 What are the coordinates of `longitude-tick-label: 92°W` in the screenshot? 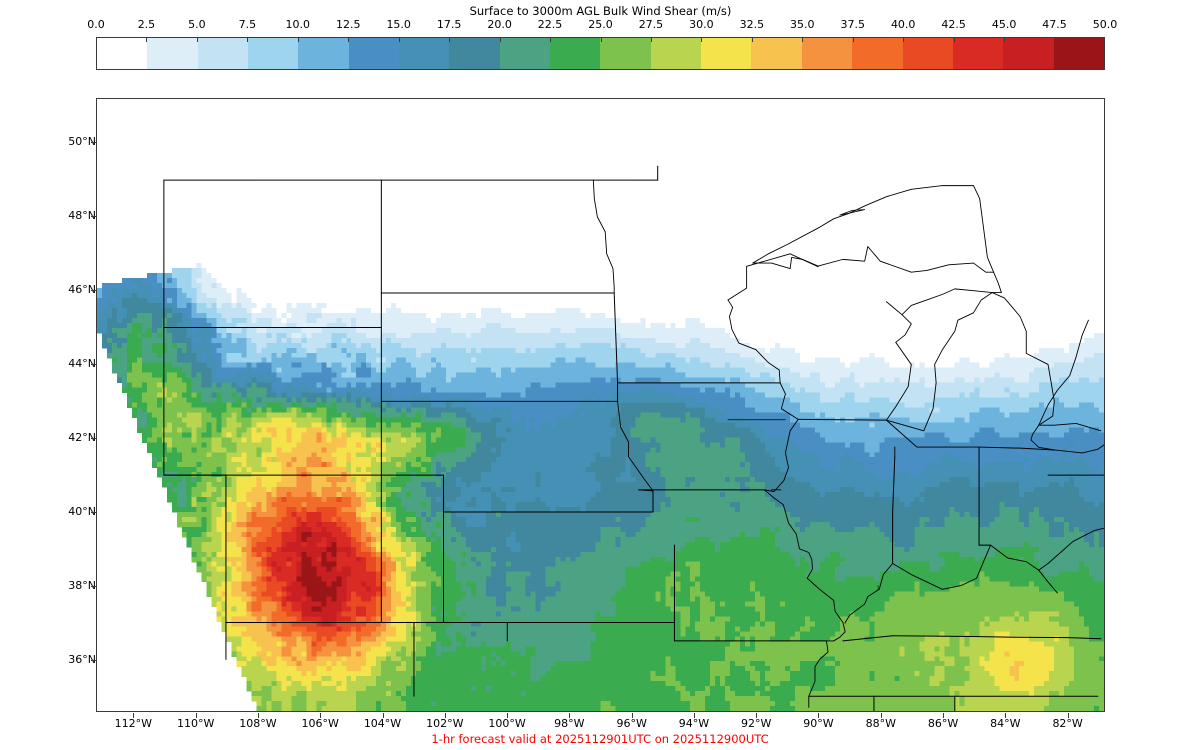 It's located at (756, 723).